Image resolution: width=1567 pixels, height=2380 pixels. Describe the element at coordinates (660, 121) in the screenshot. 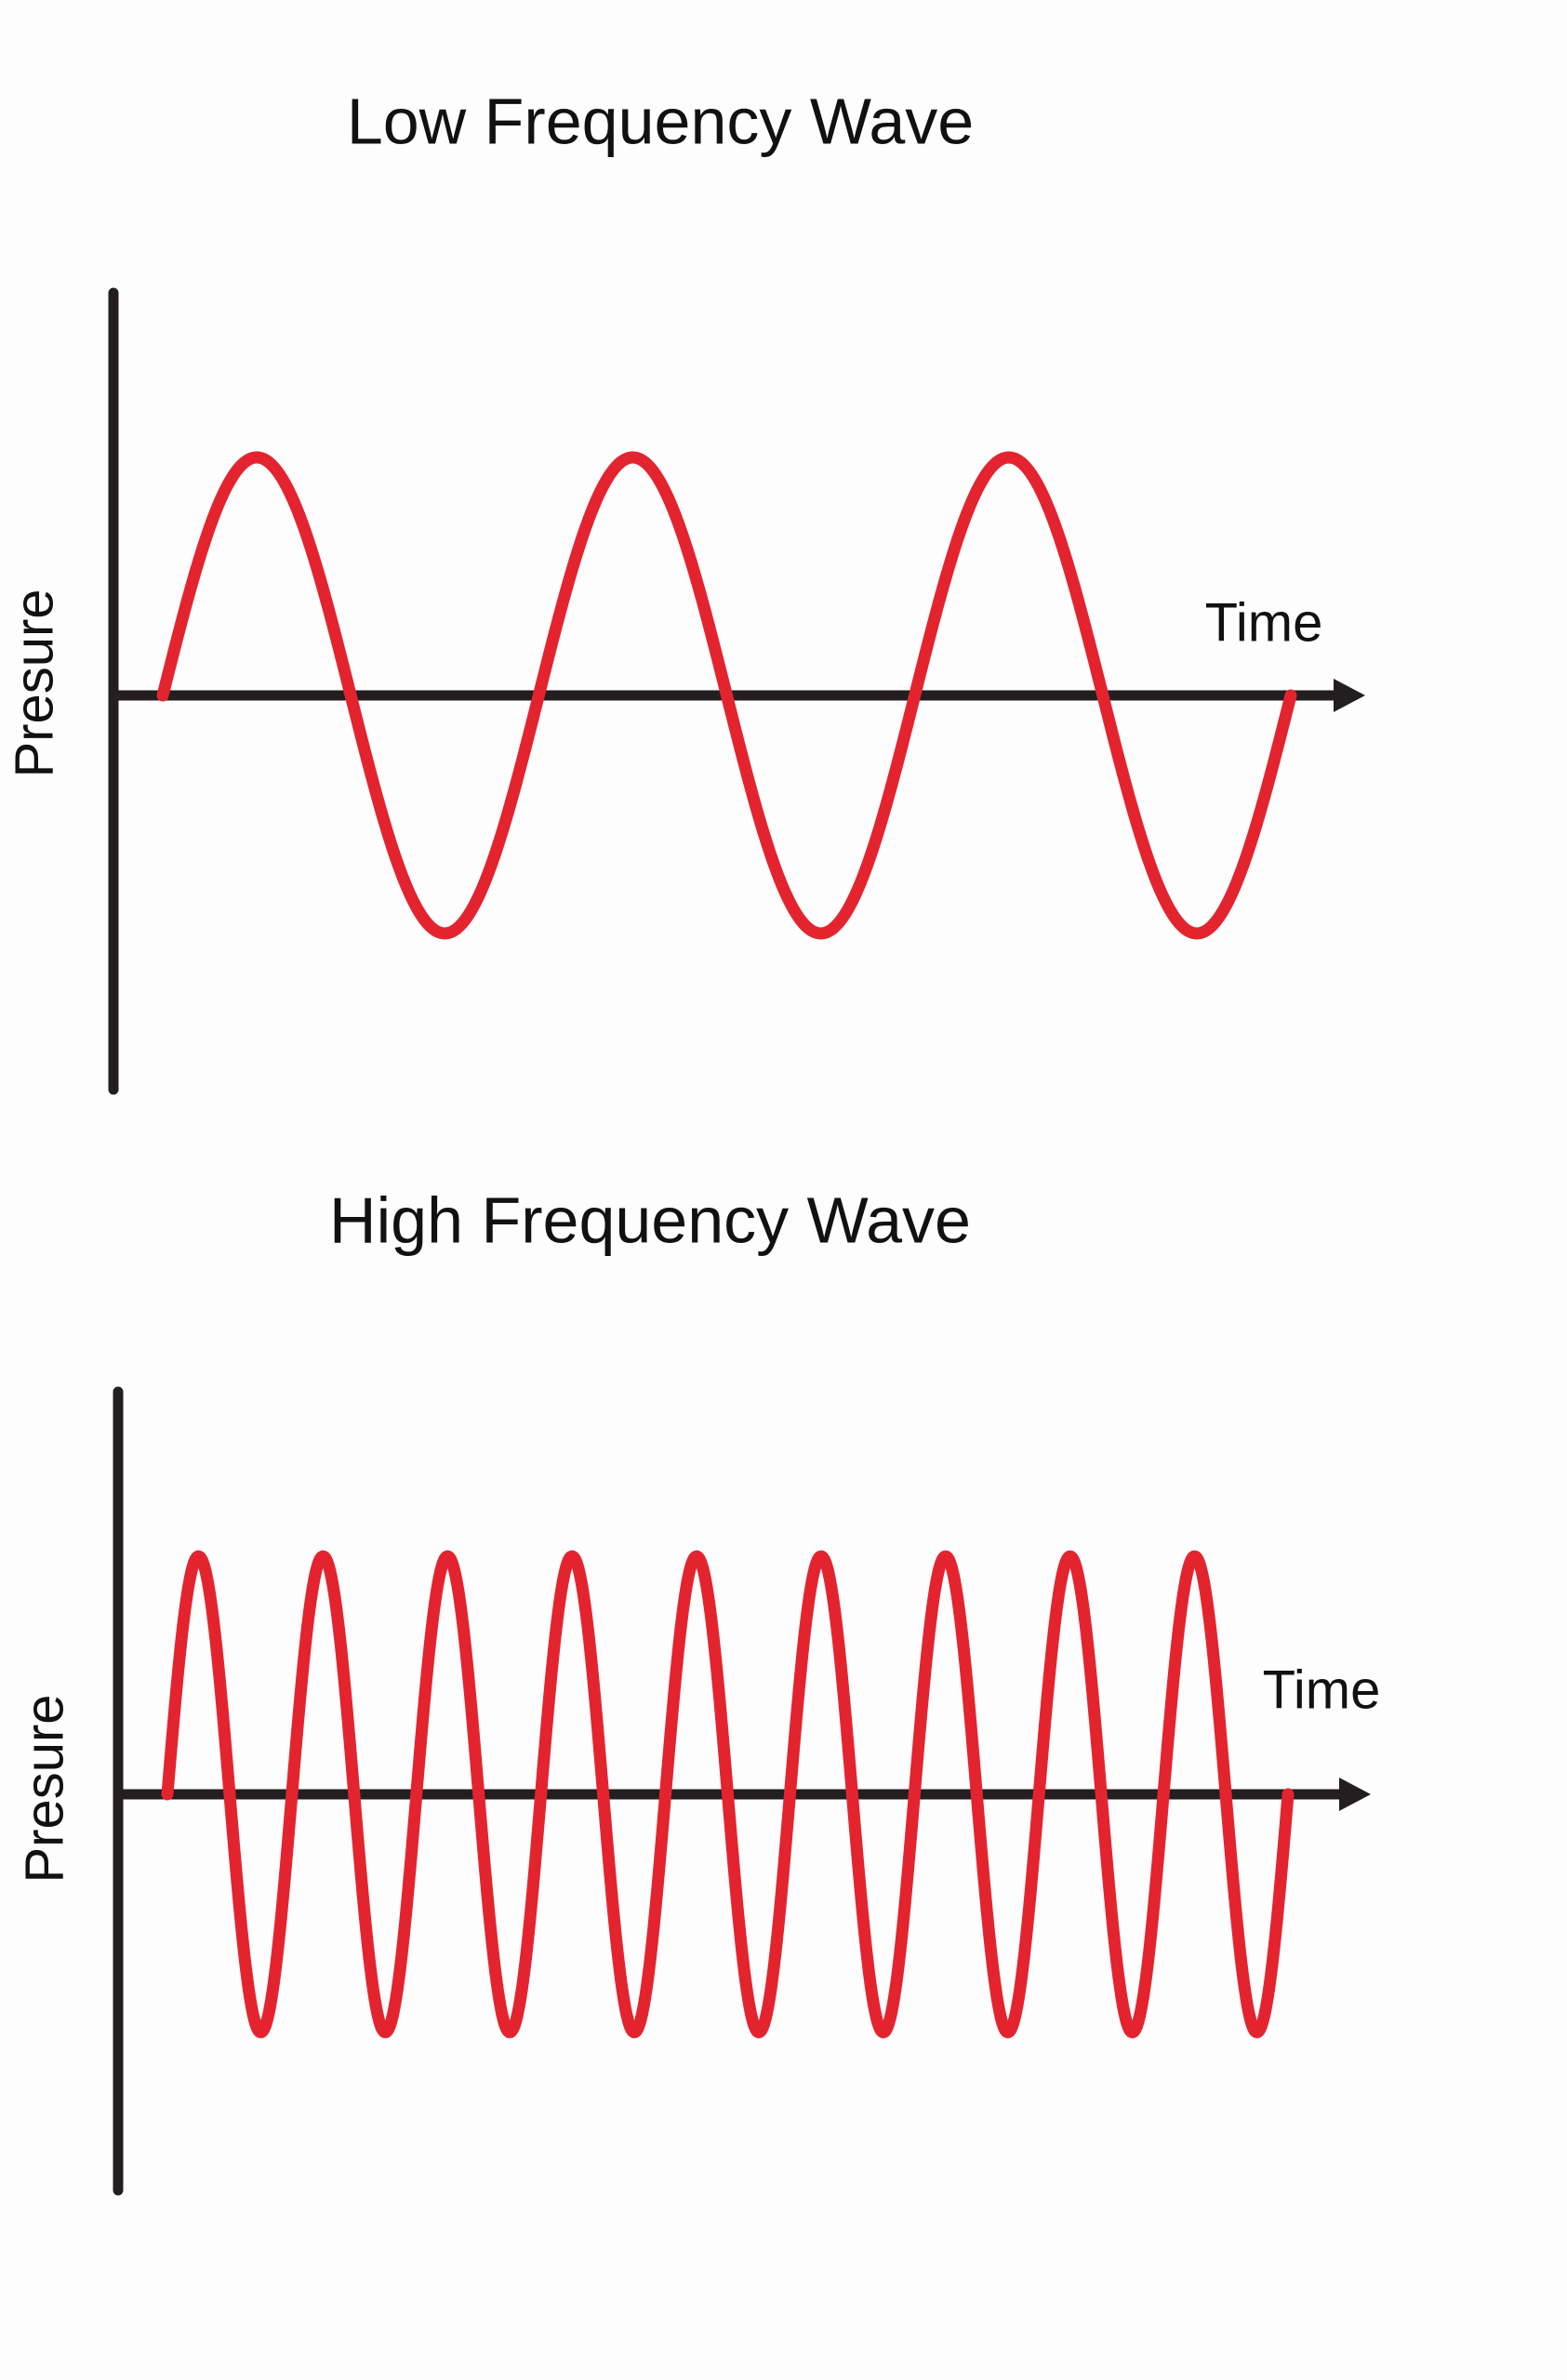

I see `panel-title: Low Frequency Wave` at that location.